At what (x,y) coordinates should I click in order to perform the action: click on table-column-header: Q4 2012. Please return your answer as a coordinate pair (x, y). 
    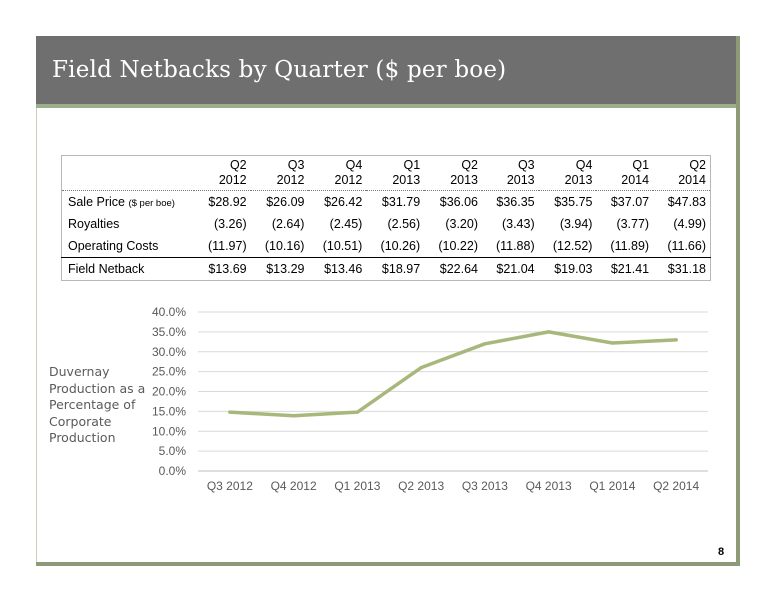
    Looking at the image, I should click on (337, 173).